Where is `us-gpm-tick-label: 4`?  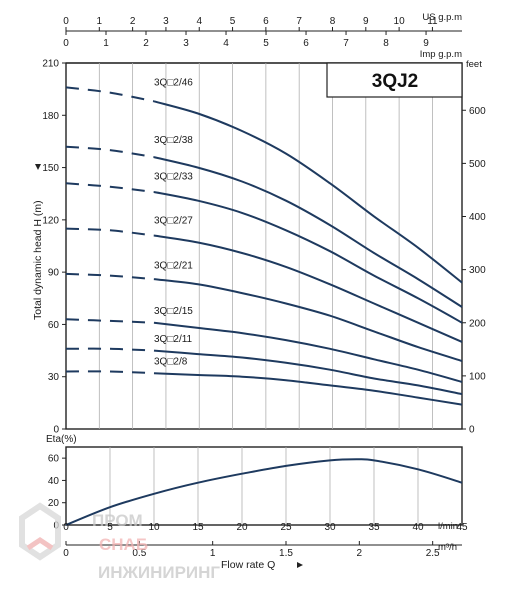 us-gpm-tick-label: 4 is located at coordinates (199, 21).